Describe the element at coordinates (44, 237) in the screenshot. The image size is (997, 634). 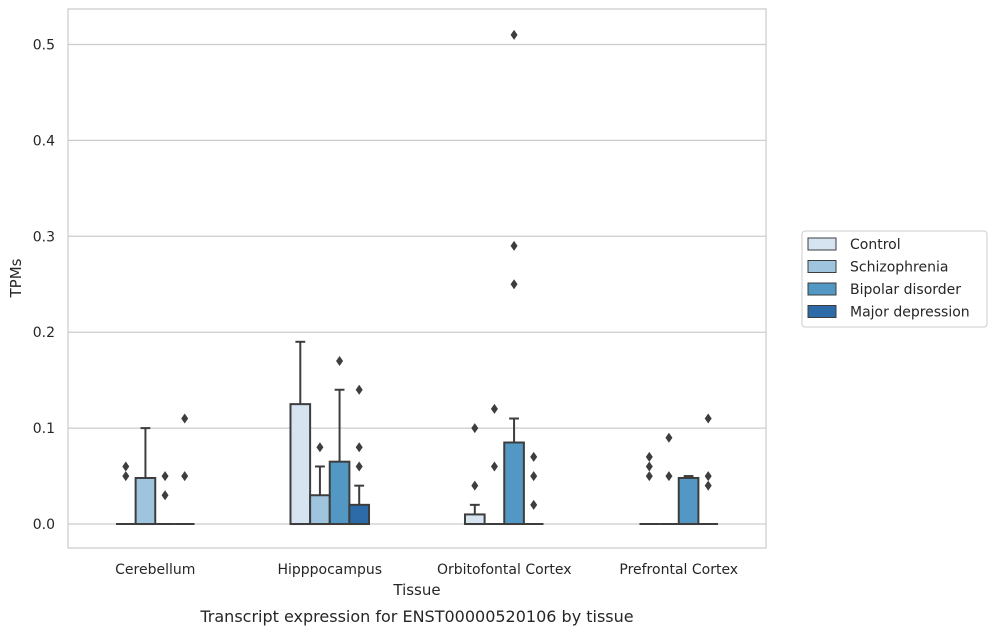
I see `y-tick-label: 0.3` at that location.